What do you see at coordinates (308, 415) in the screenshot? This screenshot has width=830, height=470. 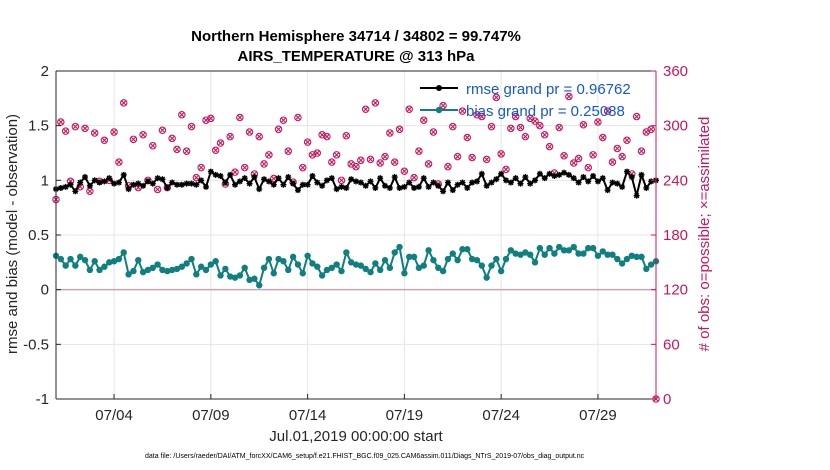 I see `x-tick-label: 07/14` at bounding box center [308, 415].